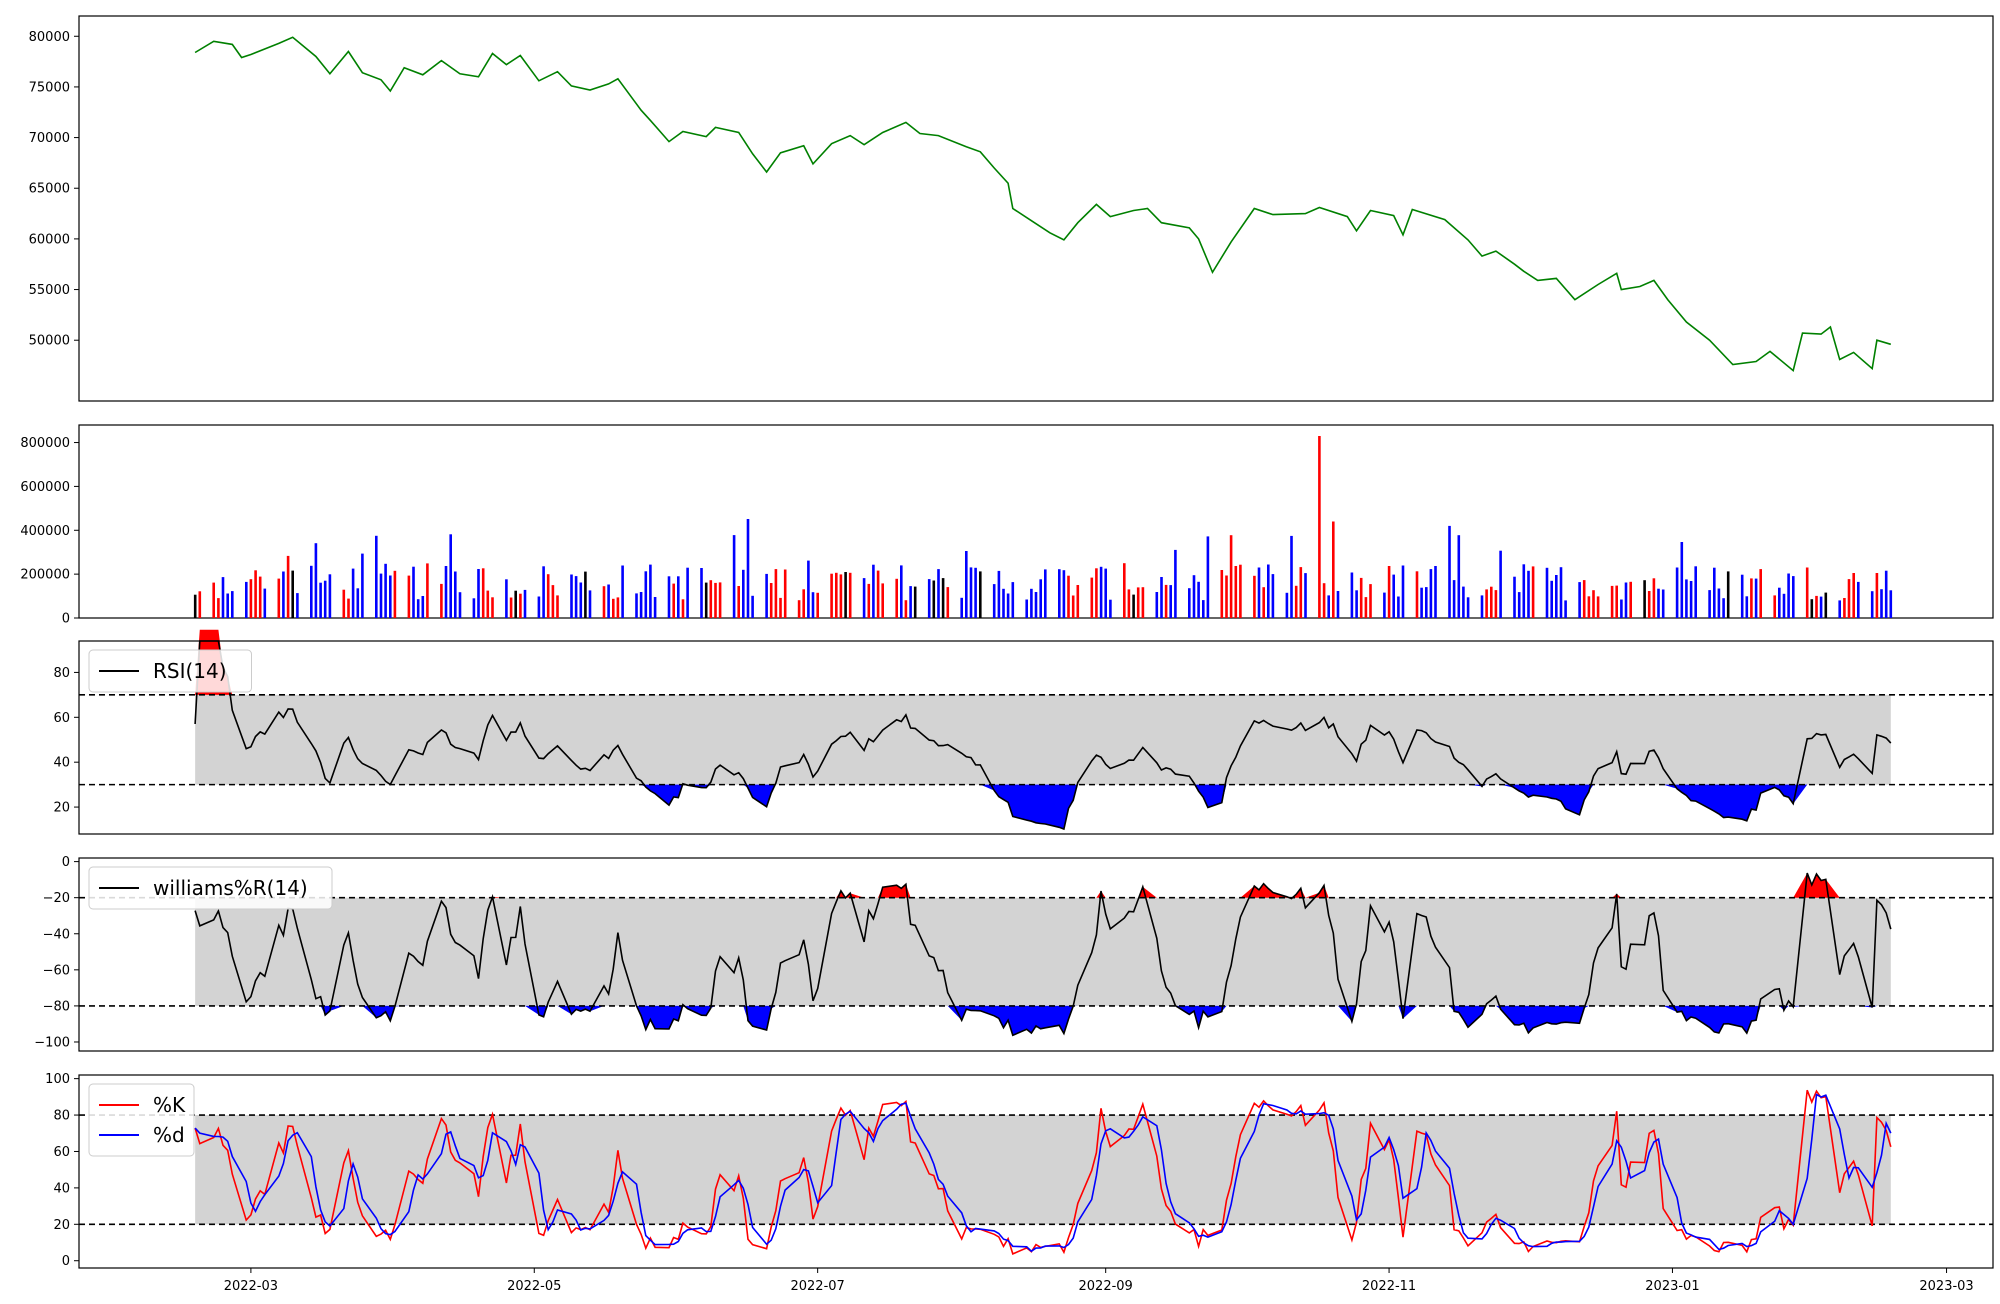 The height and width of the screenshot is (1304, 2000). What do you see at coordinates (66, 1261) in the screenshot?
I see `y-tick-label: 0` at bounding box center [66, 1261].